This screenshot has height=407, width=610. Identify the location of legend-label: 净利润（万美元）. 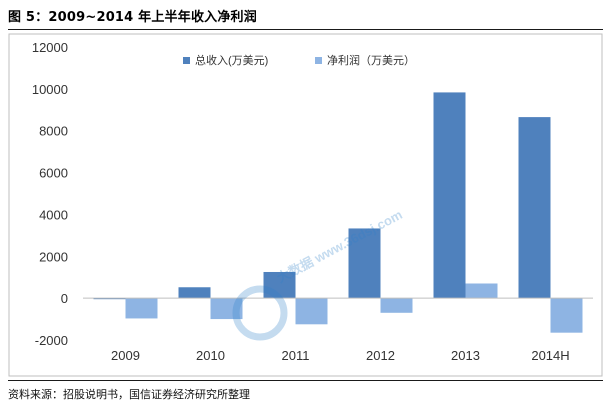
(371, 60).